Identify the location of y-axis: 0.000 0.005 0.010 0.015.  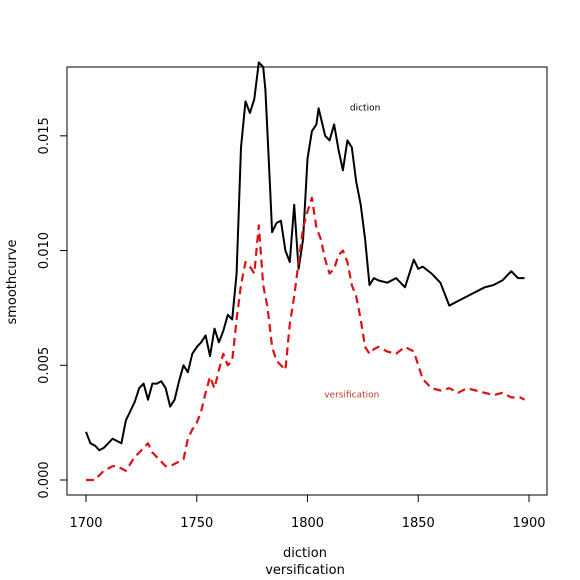
(52, 308).